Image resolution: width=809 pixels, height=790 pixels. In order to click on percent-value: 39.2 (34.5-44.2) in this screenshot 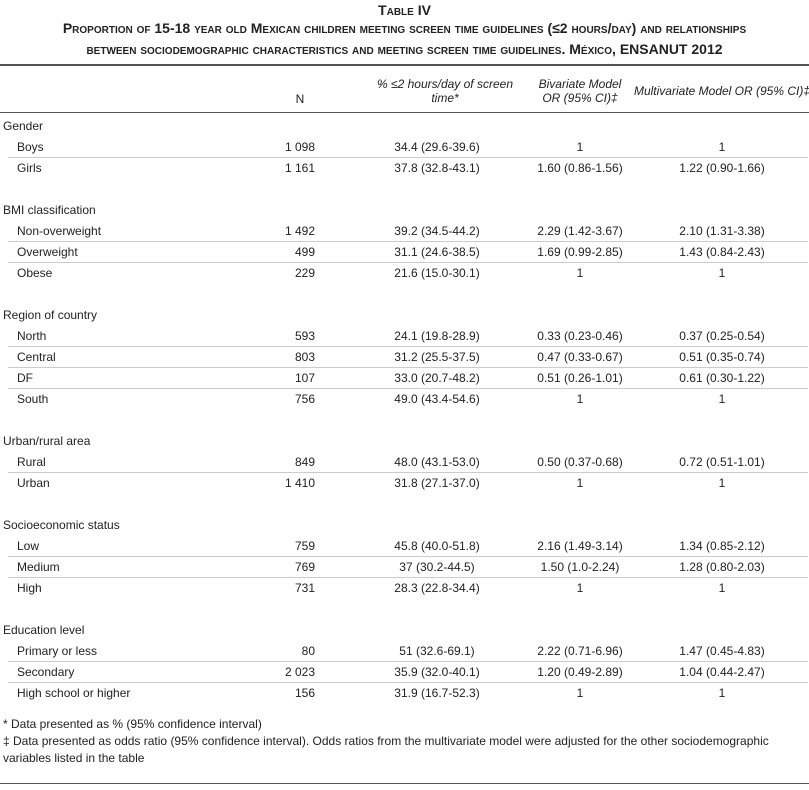, I will do `click(437, 231)`.